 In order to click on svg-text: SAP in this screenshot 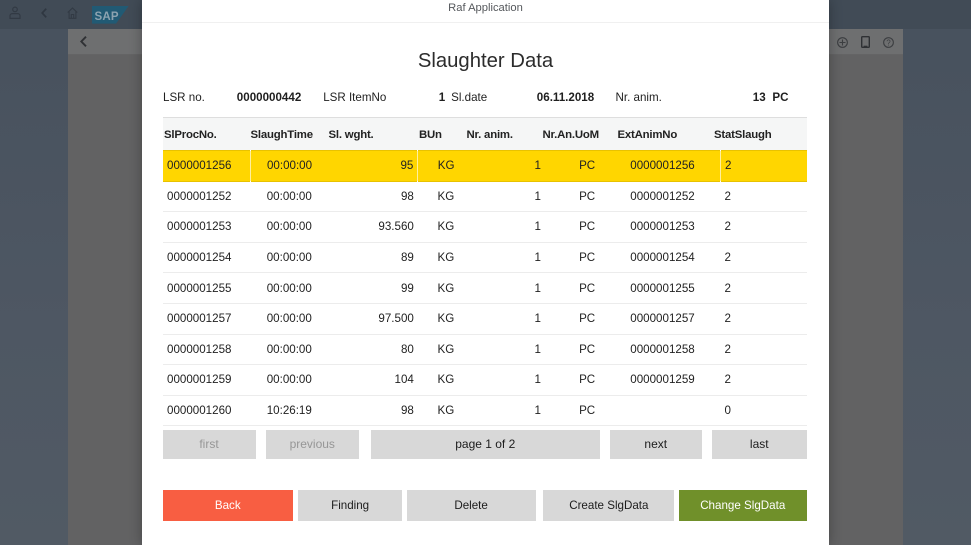, I will do `click(107, 17)`.